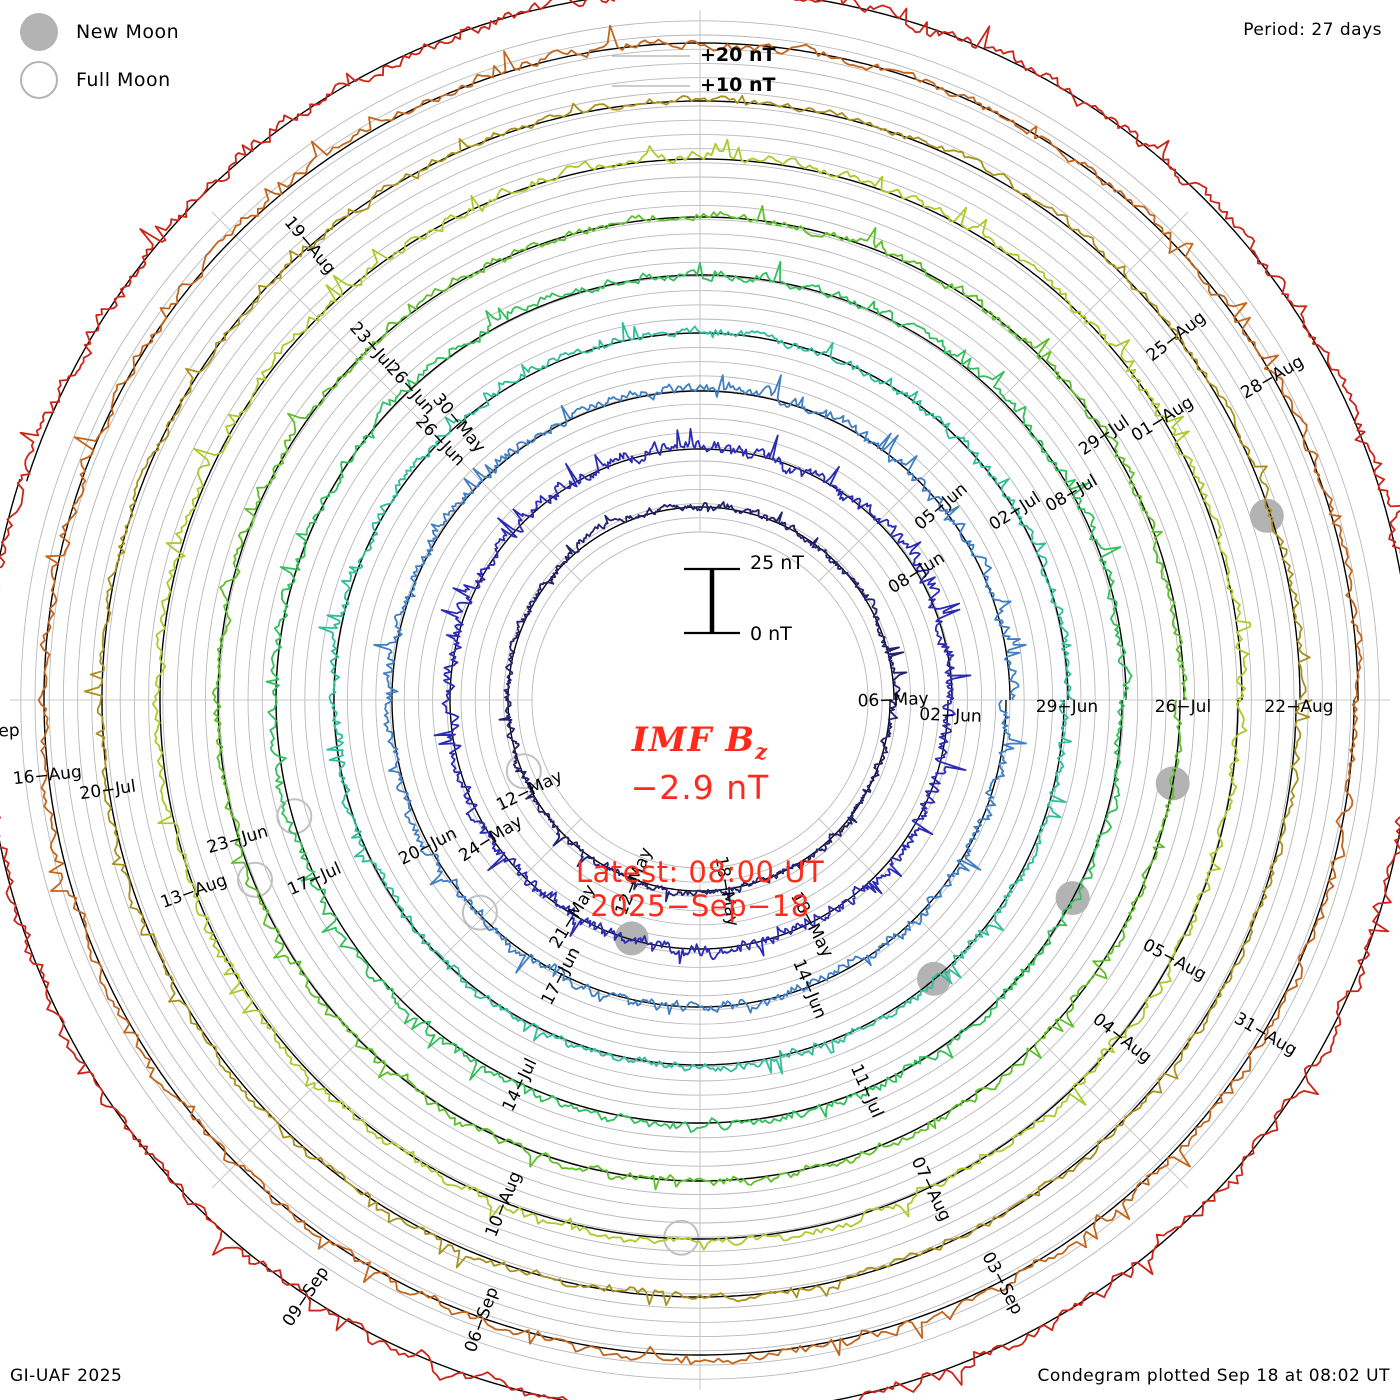 This screenshot has height=1400, width=1400. Describe the element at coordinates (310, 246) in the screenshot. I see `ring-date-label: 19−Aug` at that location.